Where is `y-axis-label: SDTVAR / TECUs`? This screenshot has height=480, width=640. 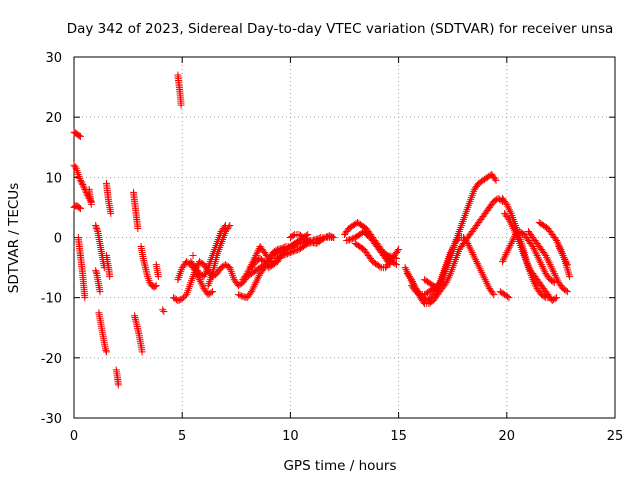 y-axis-label: SDTVAR / TECUs is located at coordinates (14, 238).